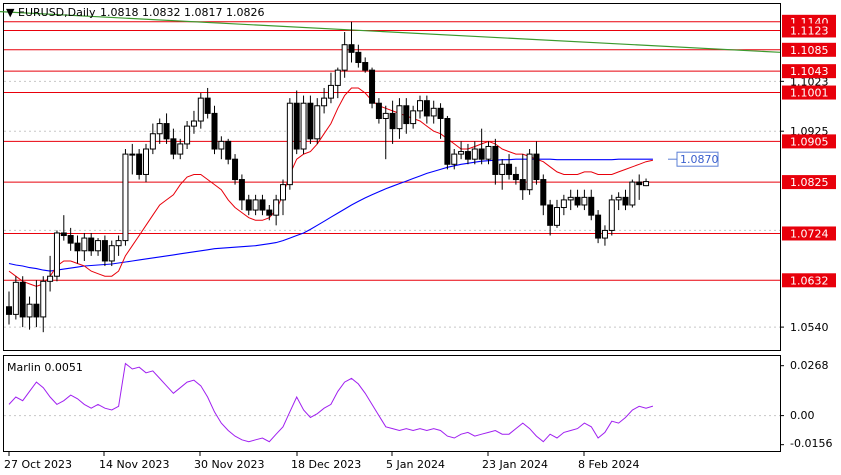 The image size is (841, 475). What do you see at coordinates (38, 464) in the screenshot?
I see `time-label: 27 Oct 2023` at bounding box center [38, 464].